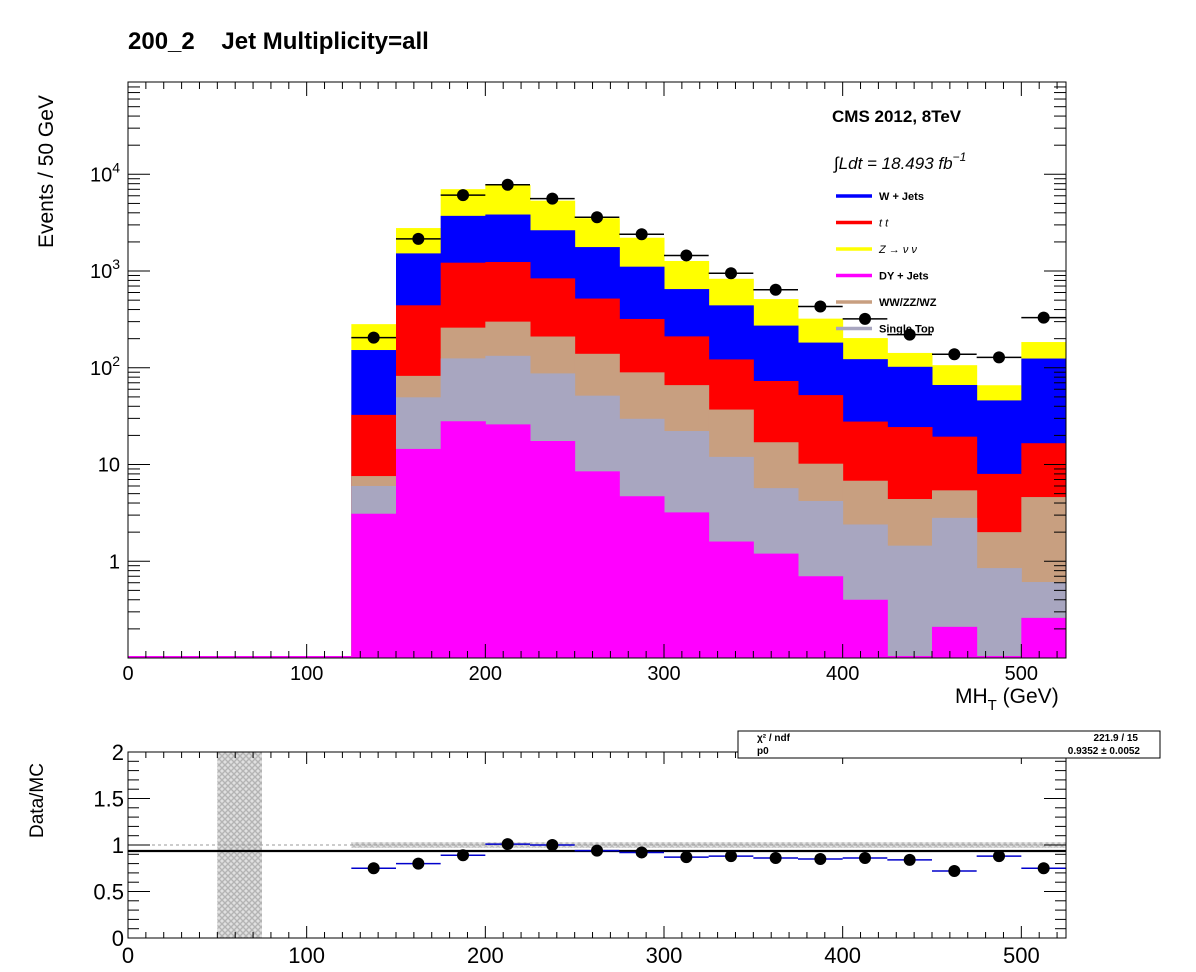 Image resolution: width=1196 pixels, height=972 pixels. I want to click on fit-chi2-value: 221.9 / 15, so click(1116, 738).